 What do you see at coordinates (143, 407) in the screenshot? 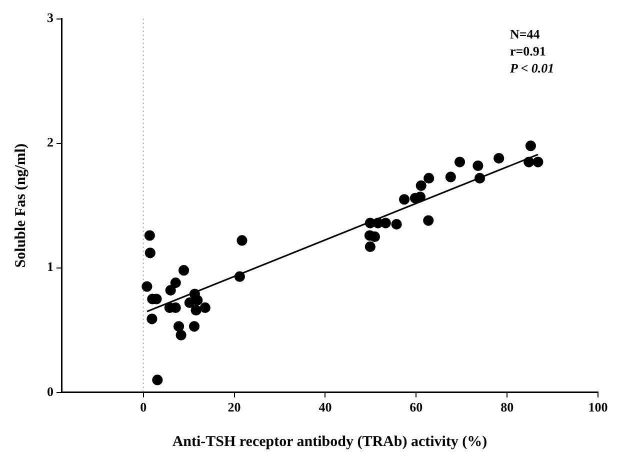
I see `x-tick-label: 0` at bounding box center [143, 407].